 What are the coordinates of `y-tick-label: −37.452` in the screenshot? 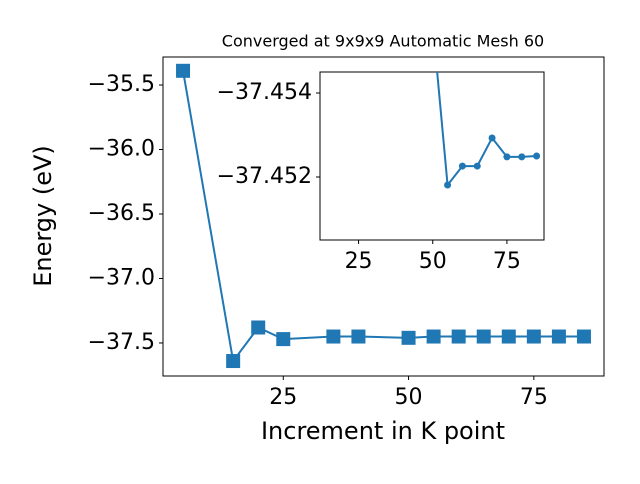 It's located at (264, 176).